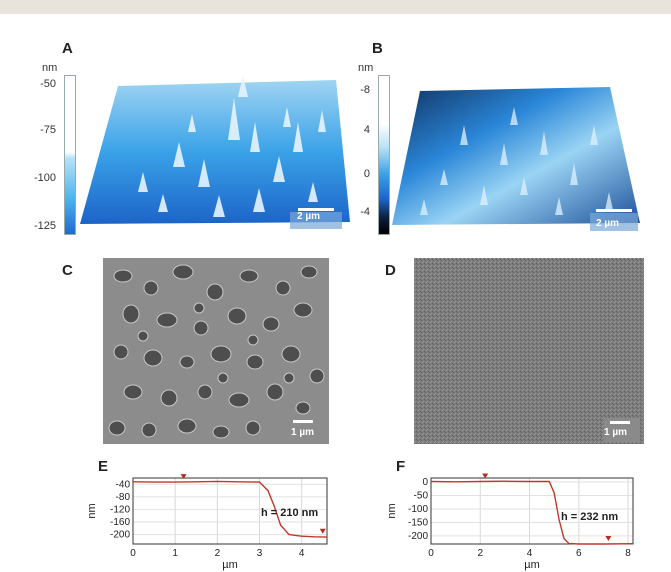 This screenshot has width=671, height=572. I want to click on profile-e-xtick-label: 4, so click(302, 553).